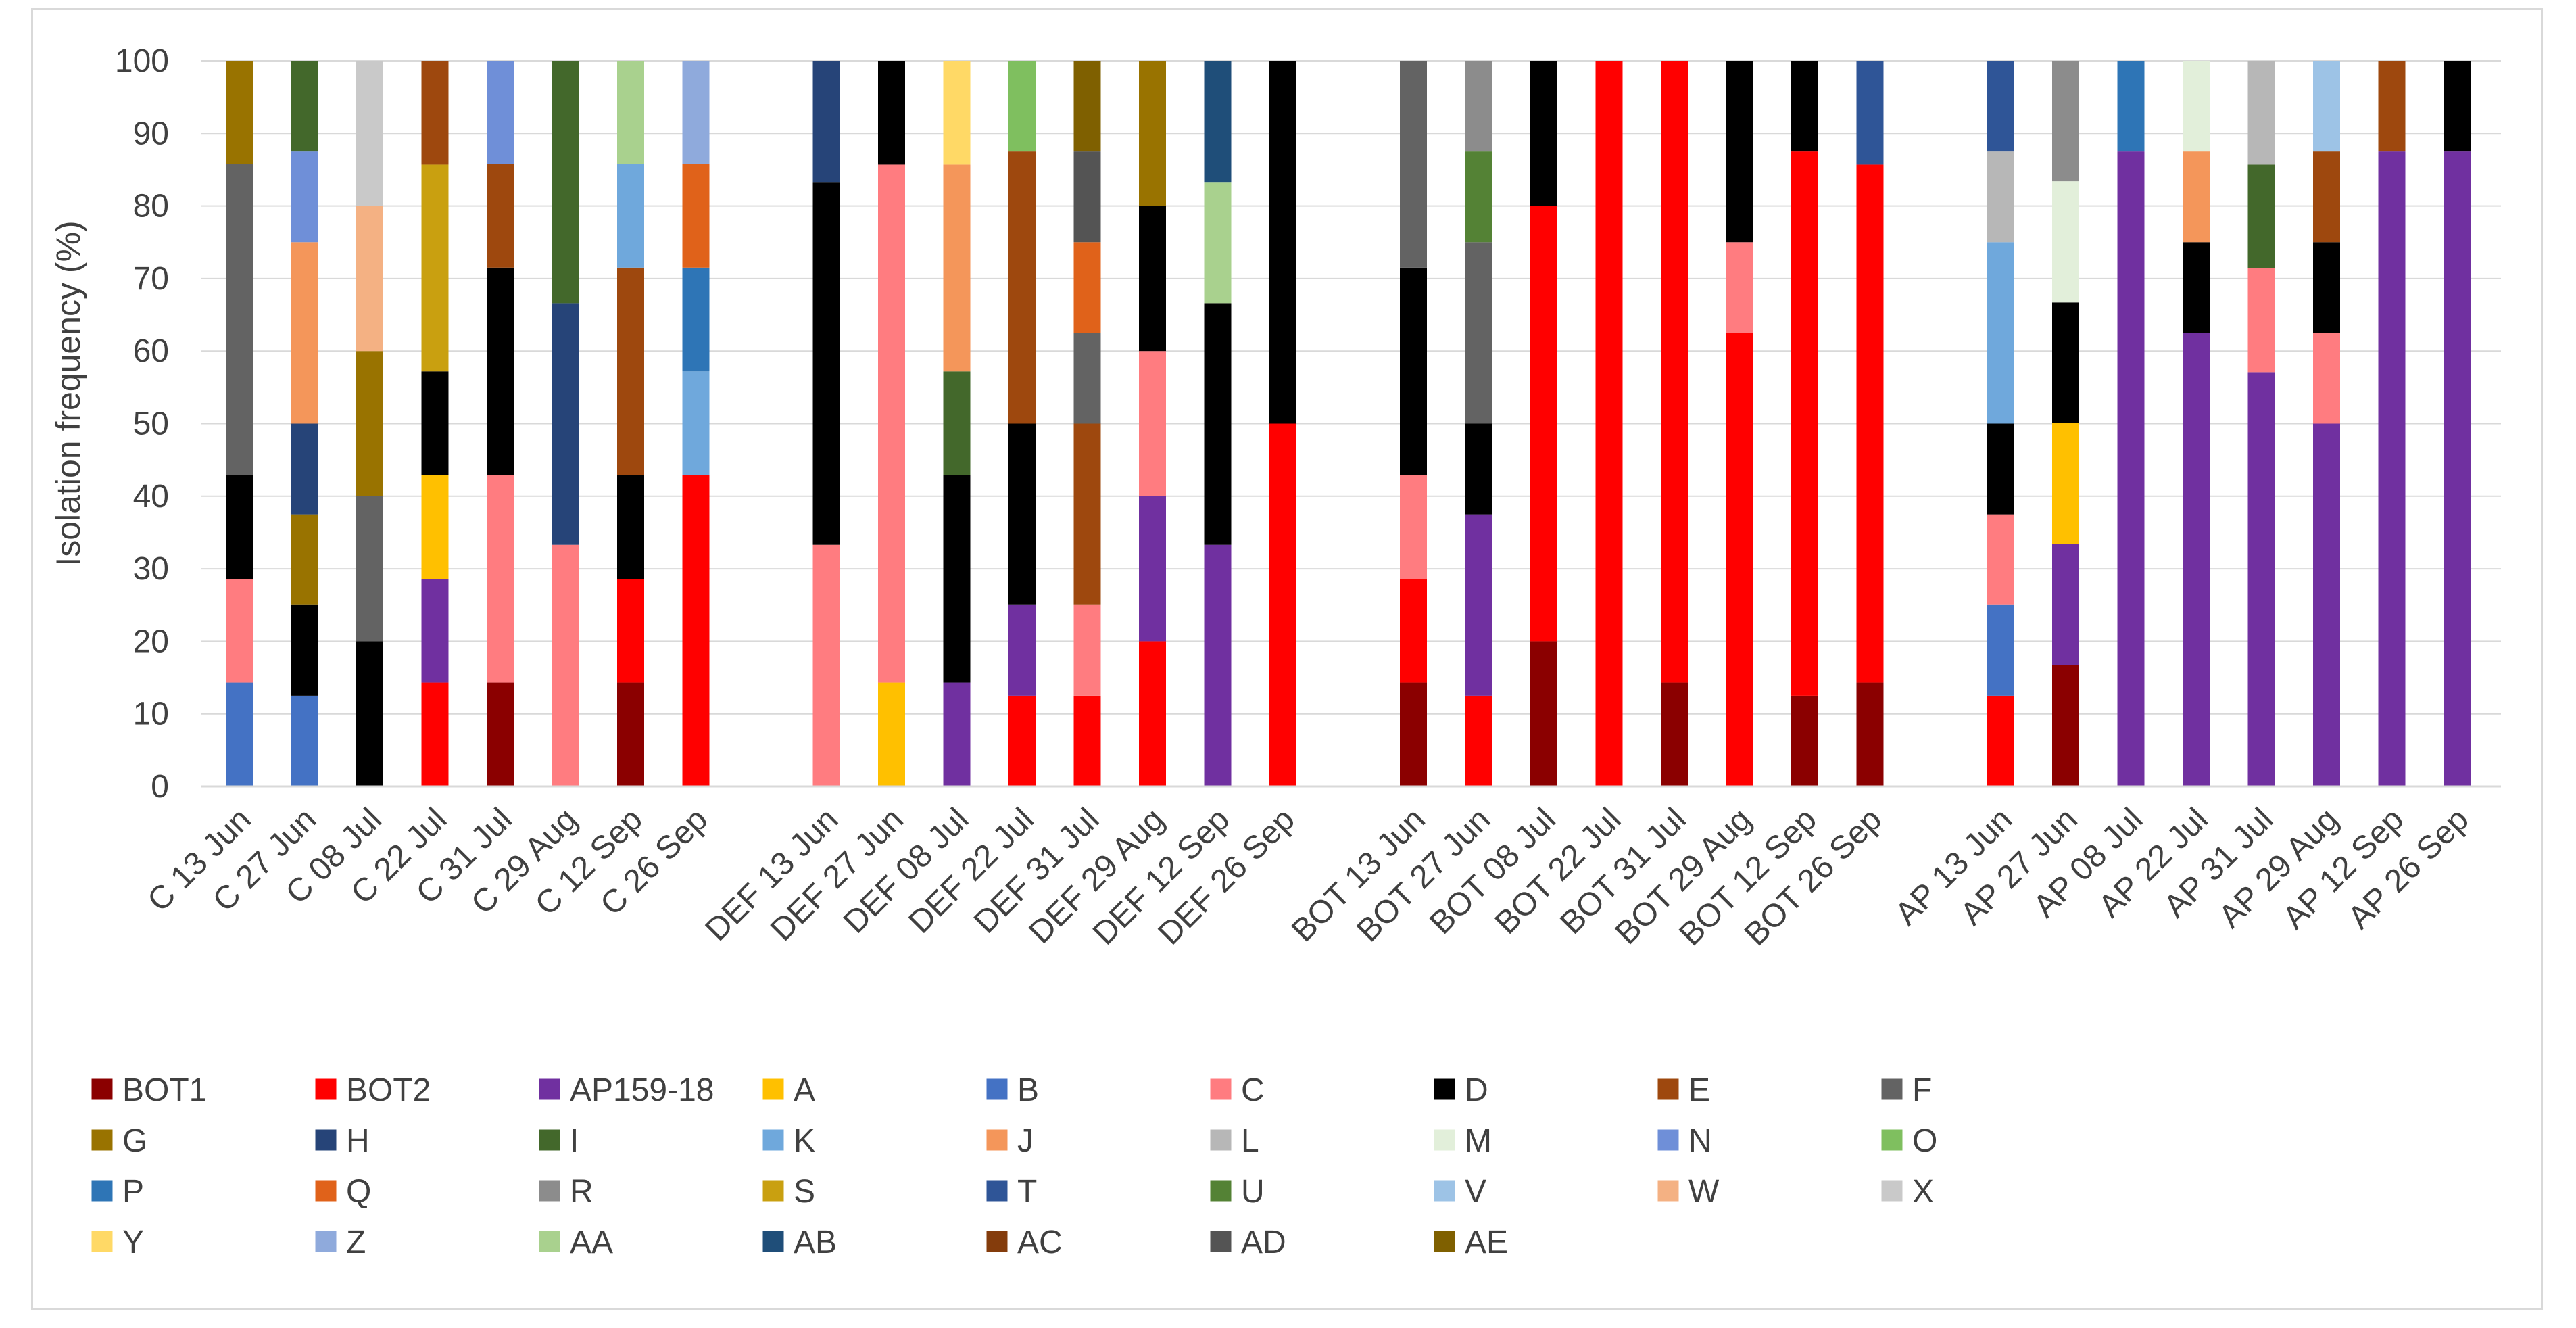  What do you see at coordinates (1924, 1141) in the screenshot?
I see `legend-label: O` at bounding box center [1924, 1141].